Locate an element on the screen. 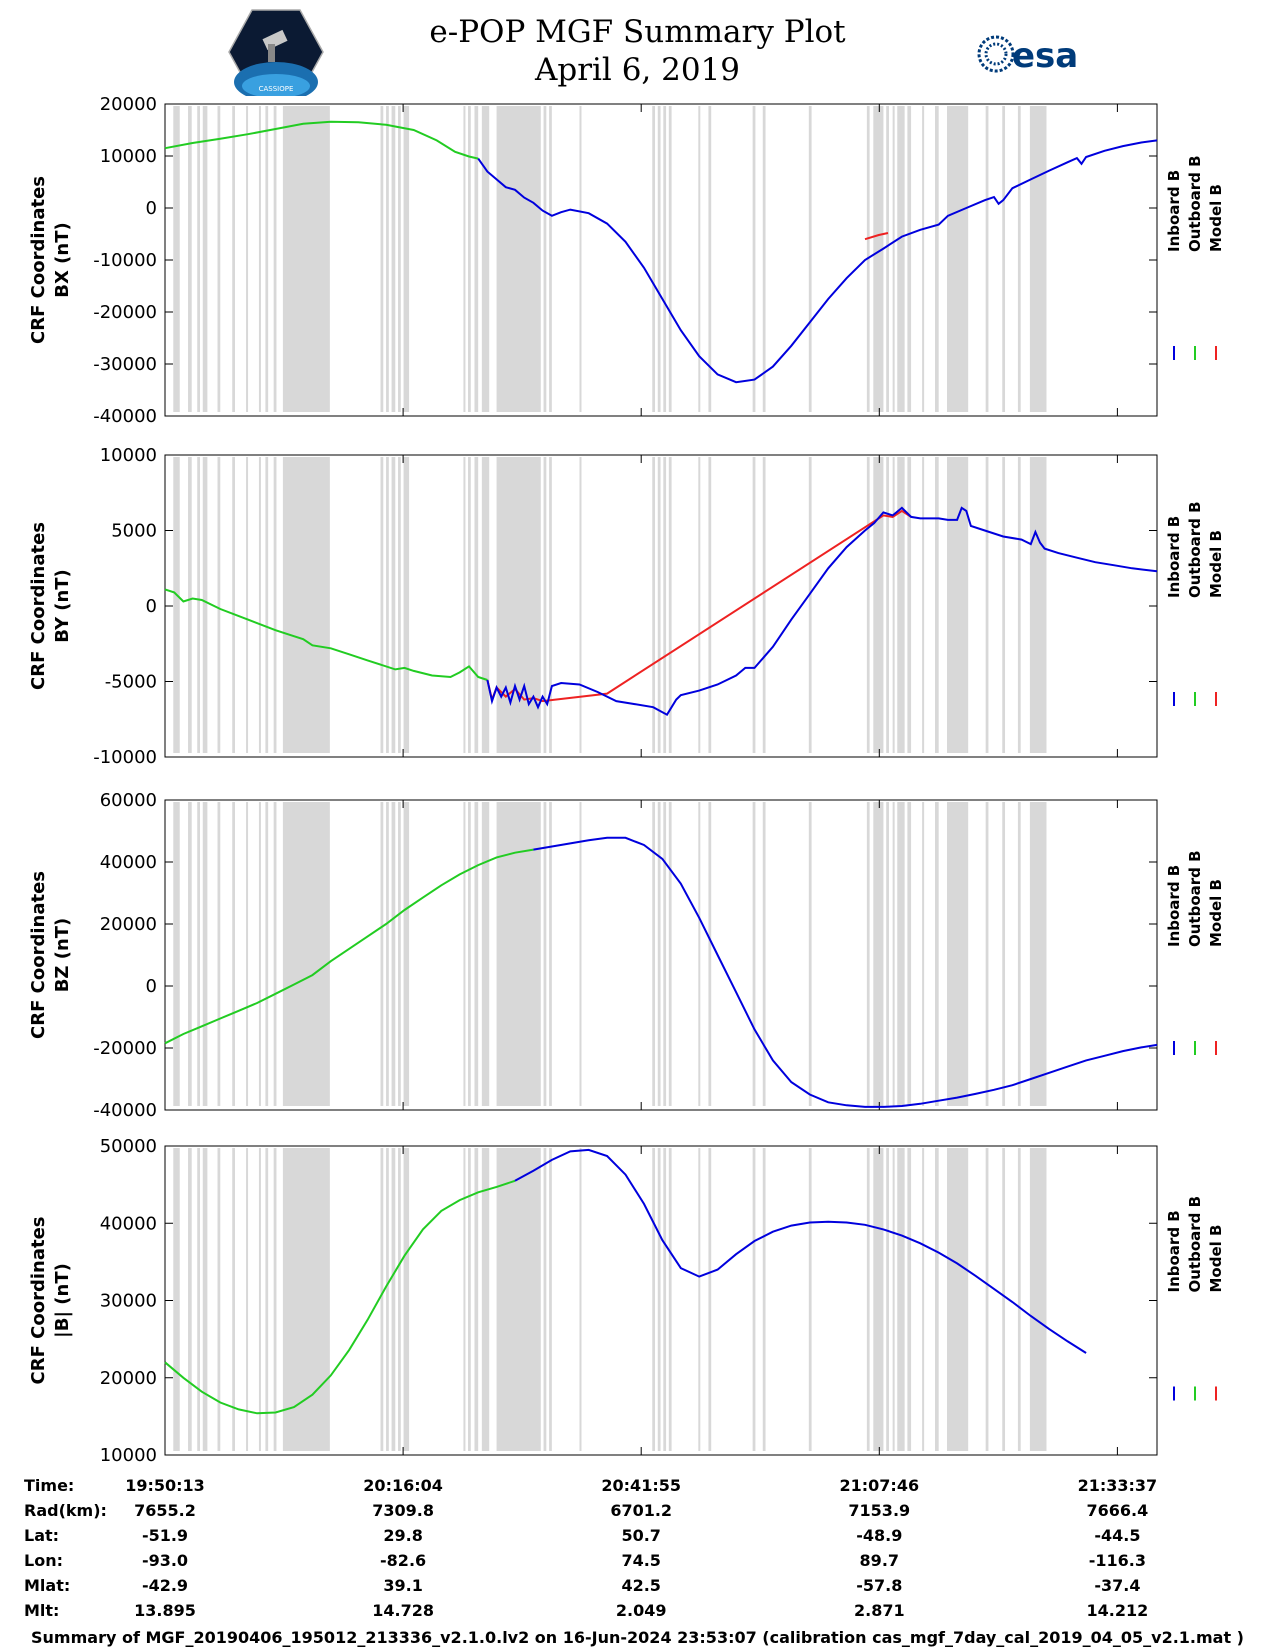 The width and height of the screenshot is (1275, 1650). table-cell: -93.0 is located at coordinates (165, 1560).